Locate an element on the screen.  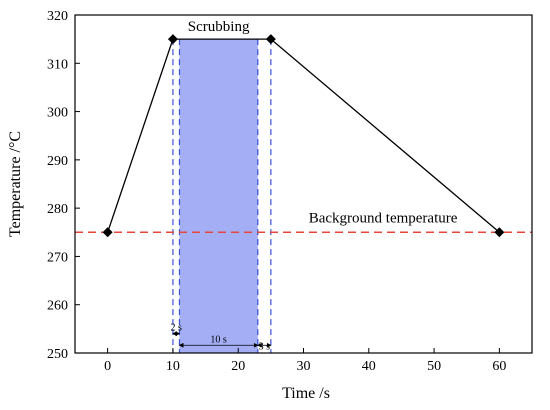
y-axis-title: Temperature /°C is located at coordinates (15, 184).